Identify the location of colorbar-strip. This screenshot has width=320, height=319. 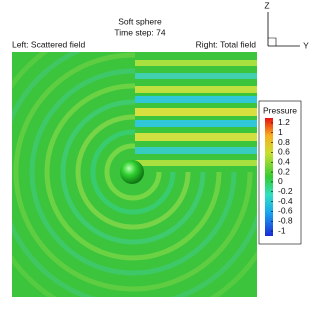
(269, 177).